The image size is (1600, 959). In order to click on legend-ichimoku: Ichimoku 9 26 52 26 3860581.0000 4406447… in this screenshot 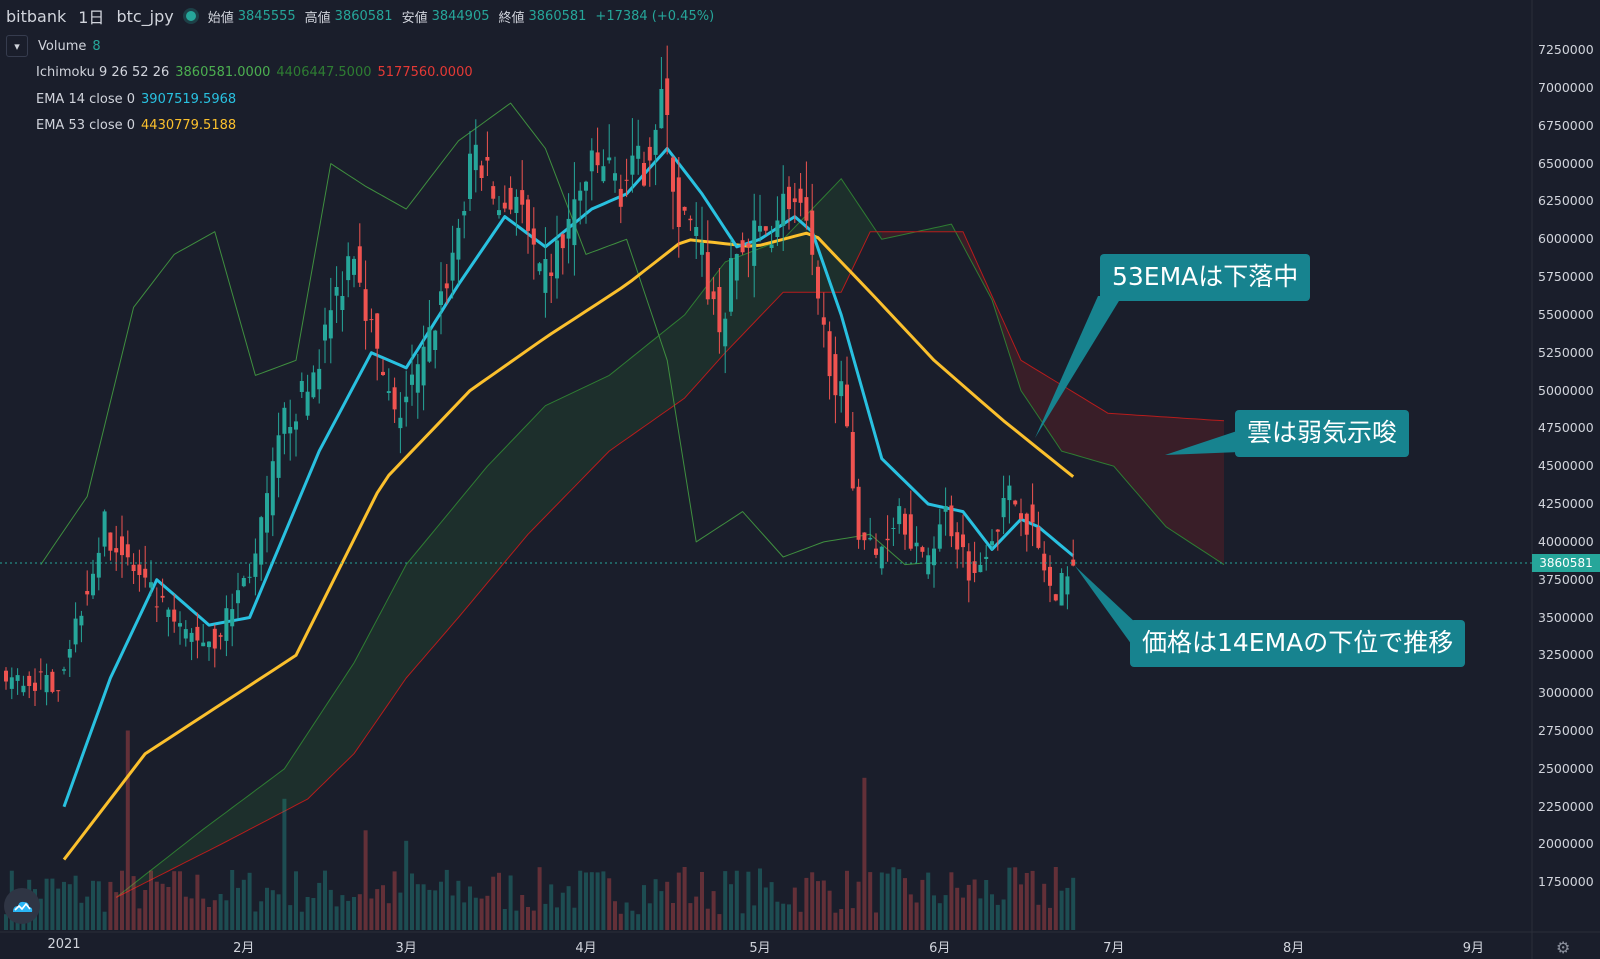, I will do `click(239, 73)`.